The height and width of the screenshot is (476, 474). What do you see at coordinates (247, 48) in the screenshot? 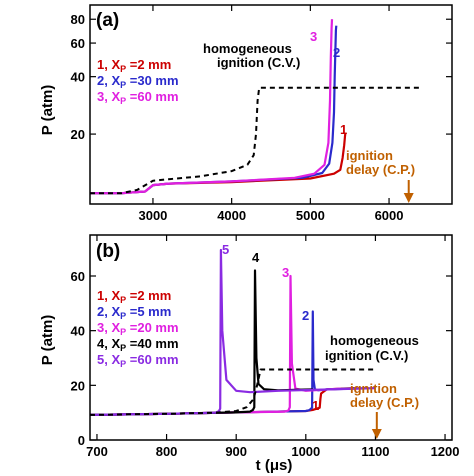
I see `panel-a-homogeneous-label-line1: homogeneous` at bounding box center [247, 48].